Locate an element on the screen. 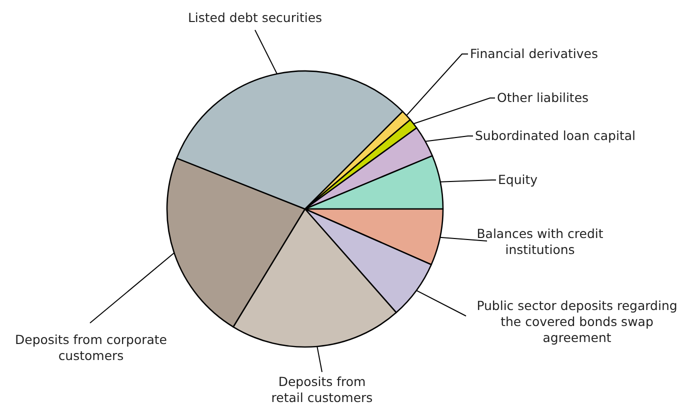  slice-label: Subordinated loan capital is located at coordinates (555, 135).